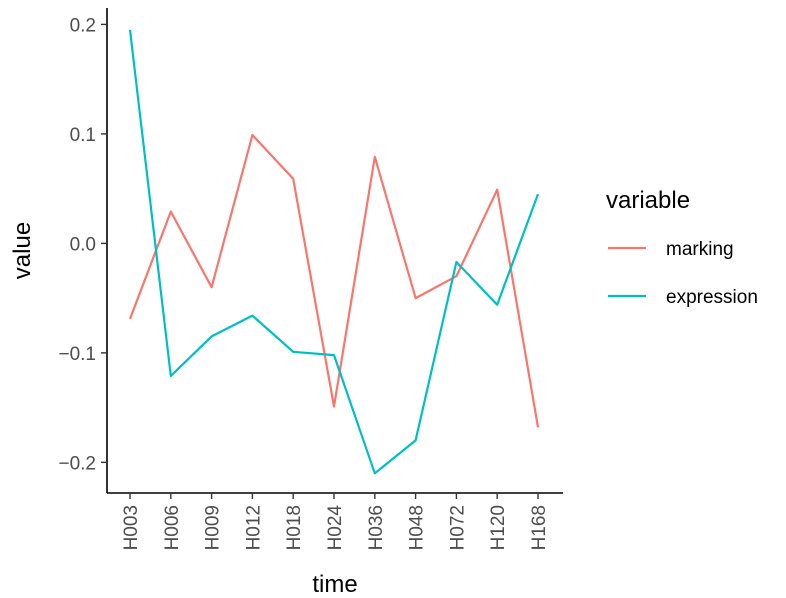 The height and width of the screenshot is (598, 786). What do you see at coordinates (172, 527) in the screenshot?
I see `x-tick-label: H006` at bounding box center [172, 527].